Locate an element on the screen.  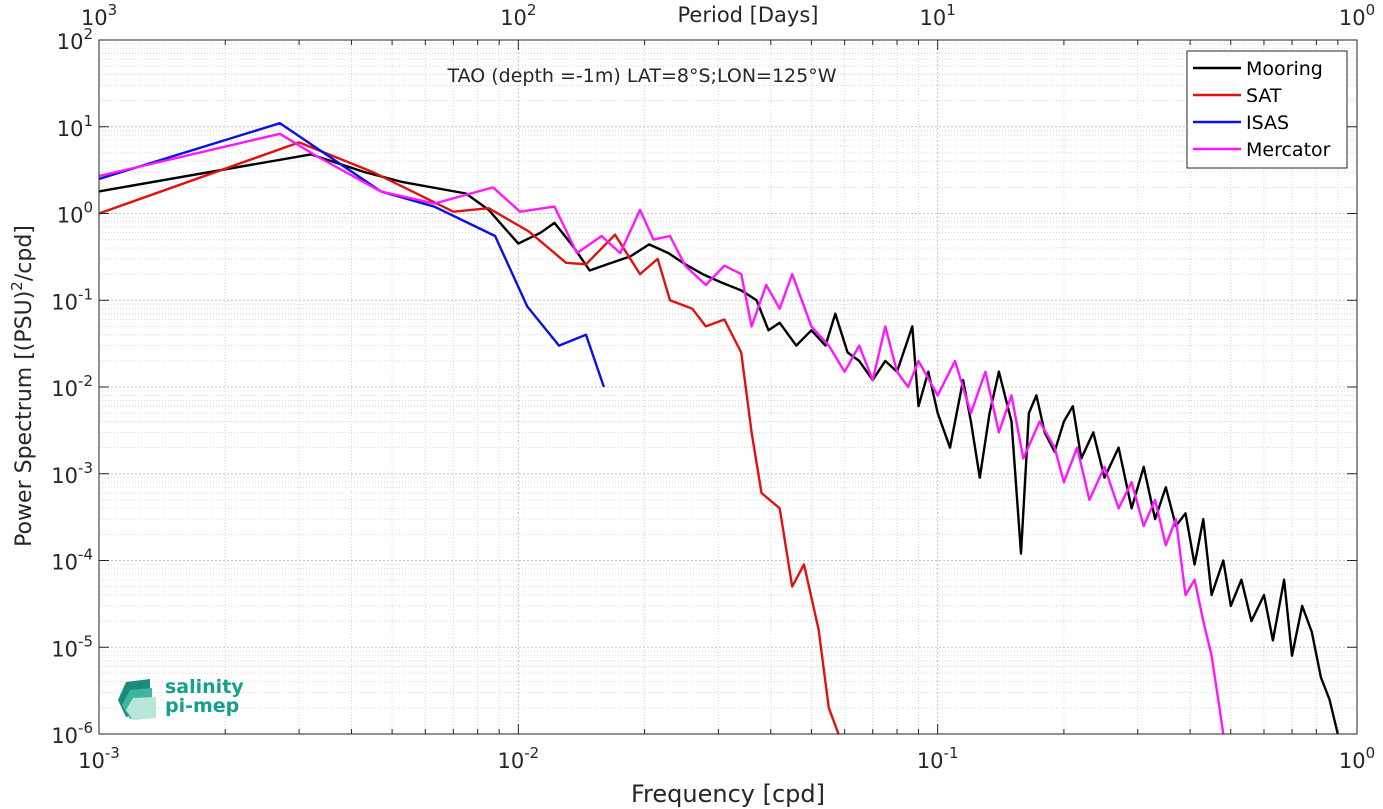
logo-text-pi-mep: pi-mep is located at coordinates (202, 706).